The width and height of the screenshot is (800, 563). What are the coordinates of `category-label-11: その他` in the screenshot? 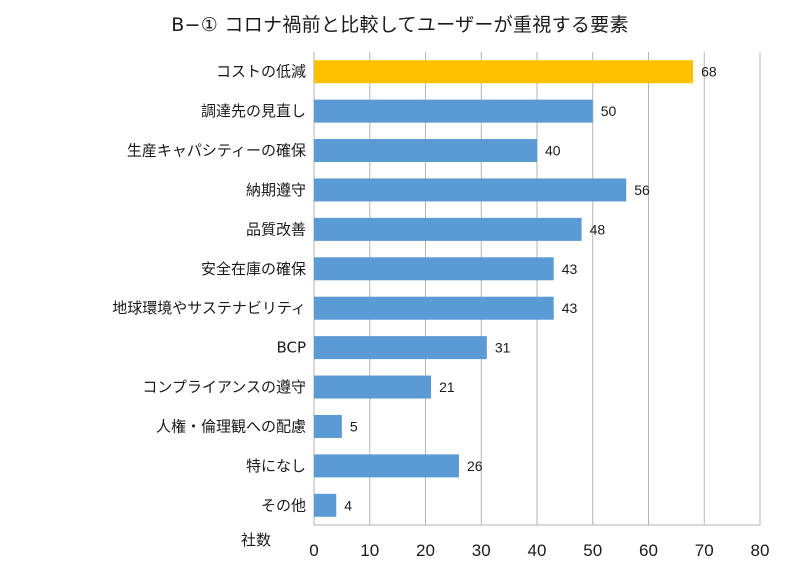 It's located at (283, 505).